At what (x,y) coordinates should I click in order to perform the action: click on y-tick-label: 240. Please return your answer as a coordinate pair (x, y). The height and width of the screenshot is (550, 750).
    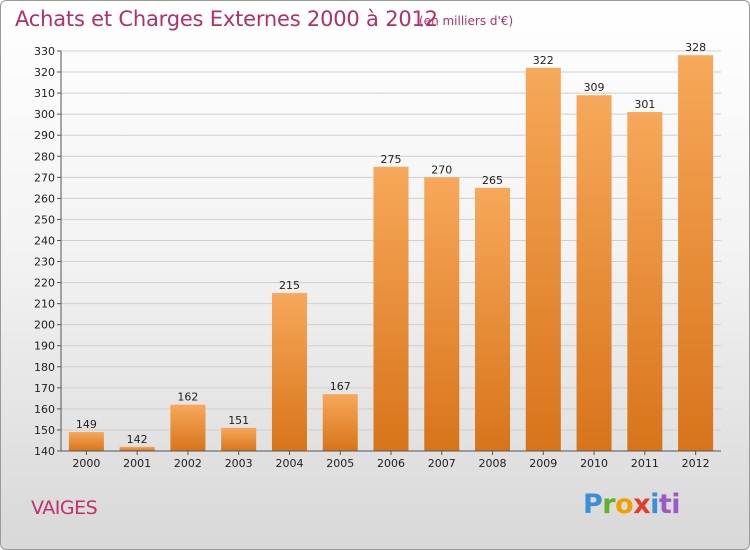
    Looking at the image, I should click on (44, 240).